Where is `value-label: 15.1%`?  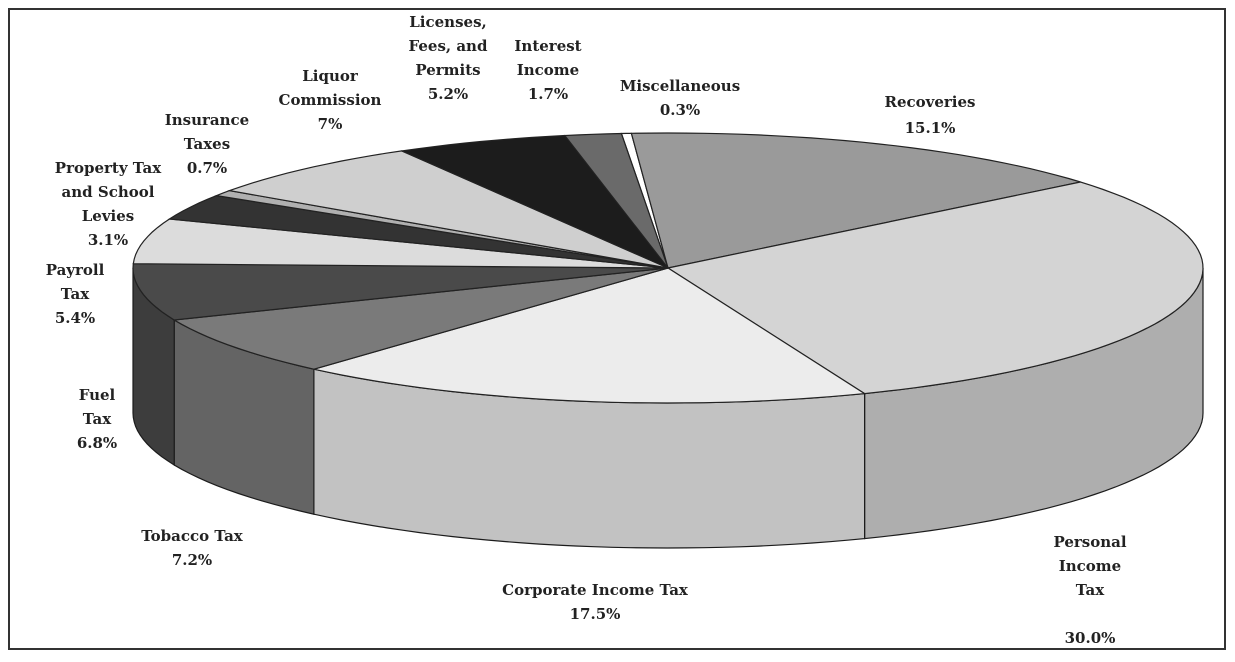
value-label: 15.1% is located at coordinates (930, 128).